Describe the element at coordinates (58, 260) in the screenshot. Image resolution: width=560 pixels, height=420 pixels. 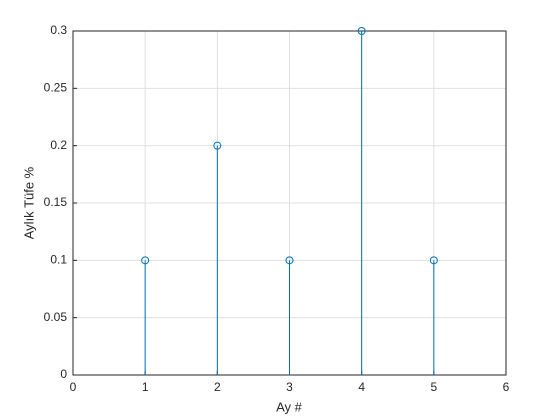
I see `y-tick-label: 0.1` at that location.